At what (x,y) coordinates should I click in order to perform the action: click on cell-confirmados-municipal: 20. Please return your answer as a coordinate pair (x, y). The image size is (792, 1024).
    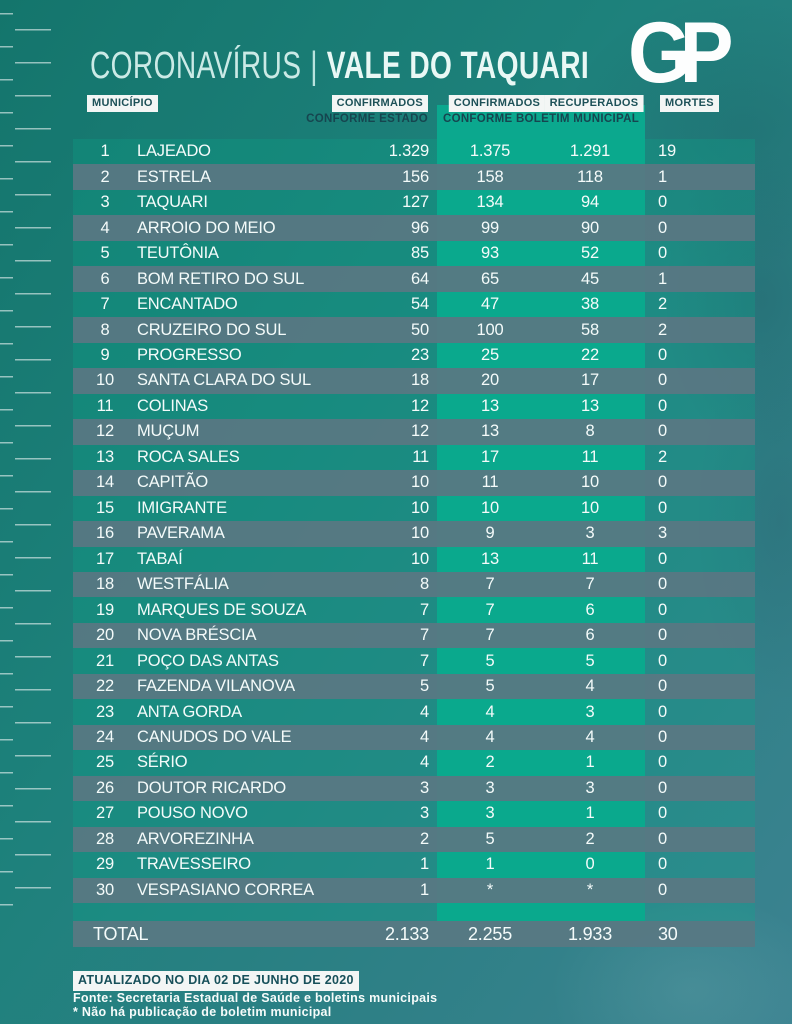
    Looking at the image, I should click on (490, 380).